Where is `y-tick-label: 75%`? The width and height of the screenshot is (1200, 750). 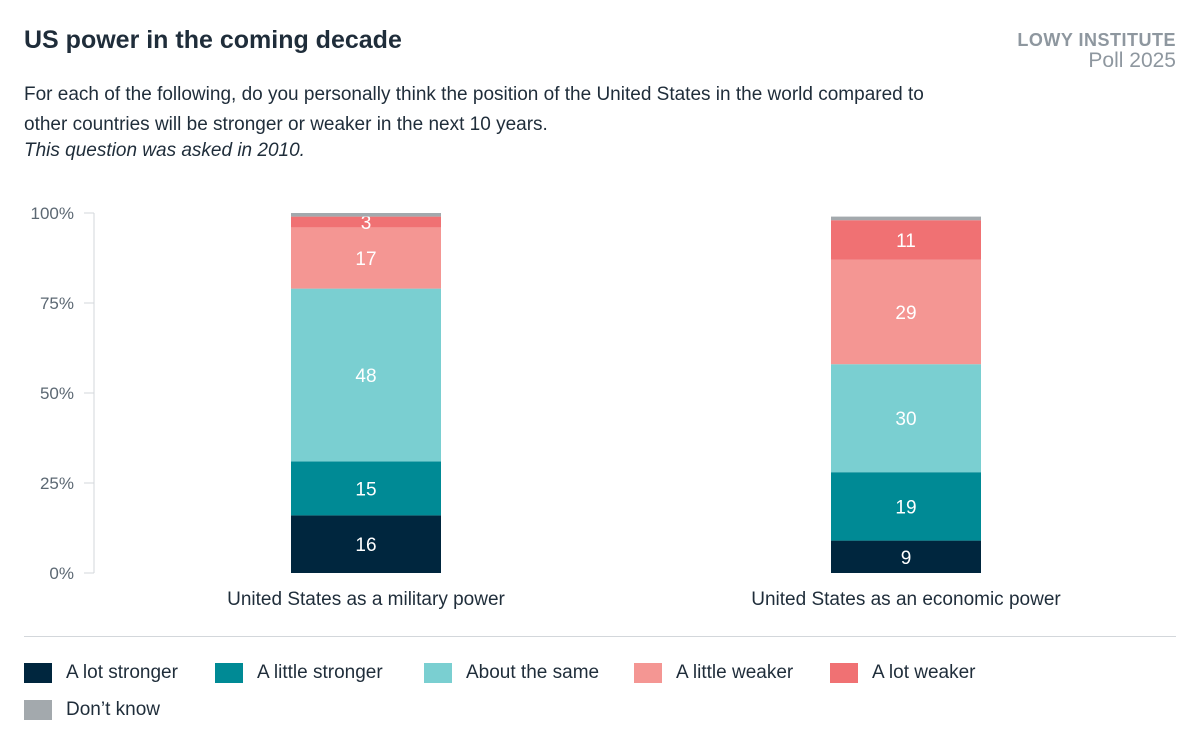
y-tick-label: 75% is located at coordinates (57, 303).